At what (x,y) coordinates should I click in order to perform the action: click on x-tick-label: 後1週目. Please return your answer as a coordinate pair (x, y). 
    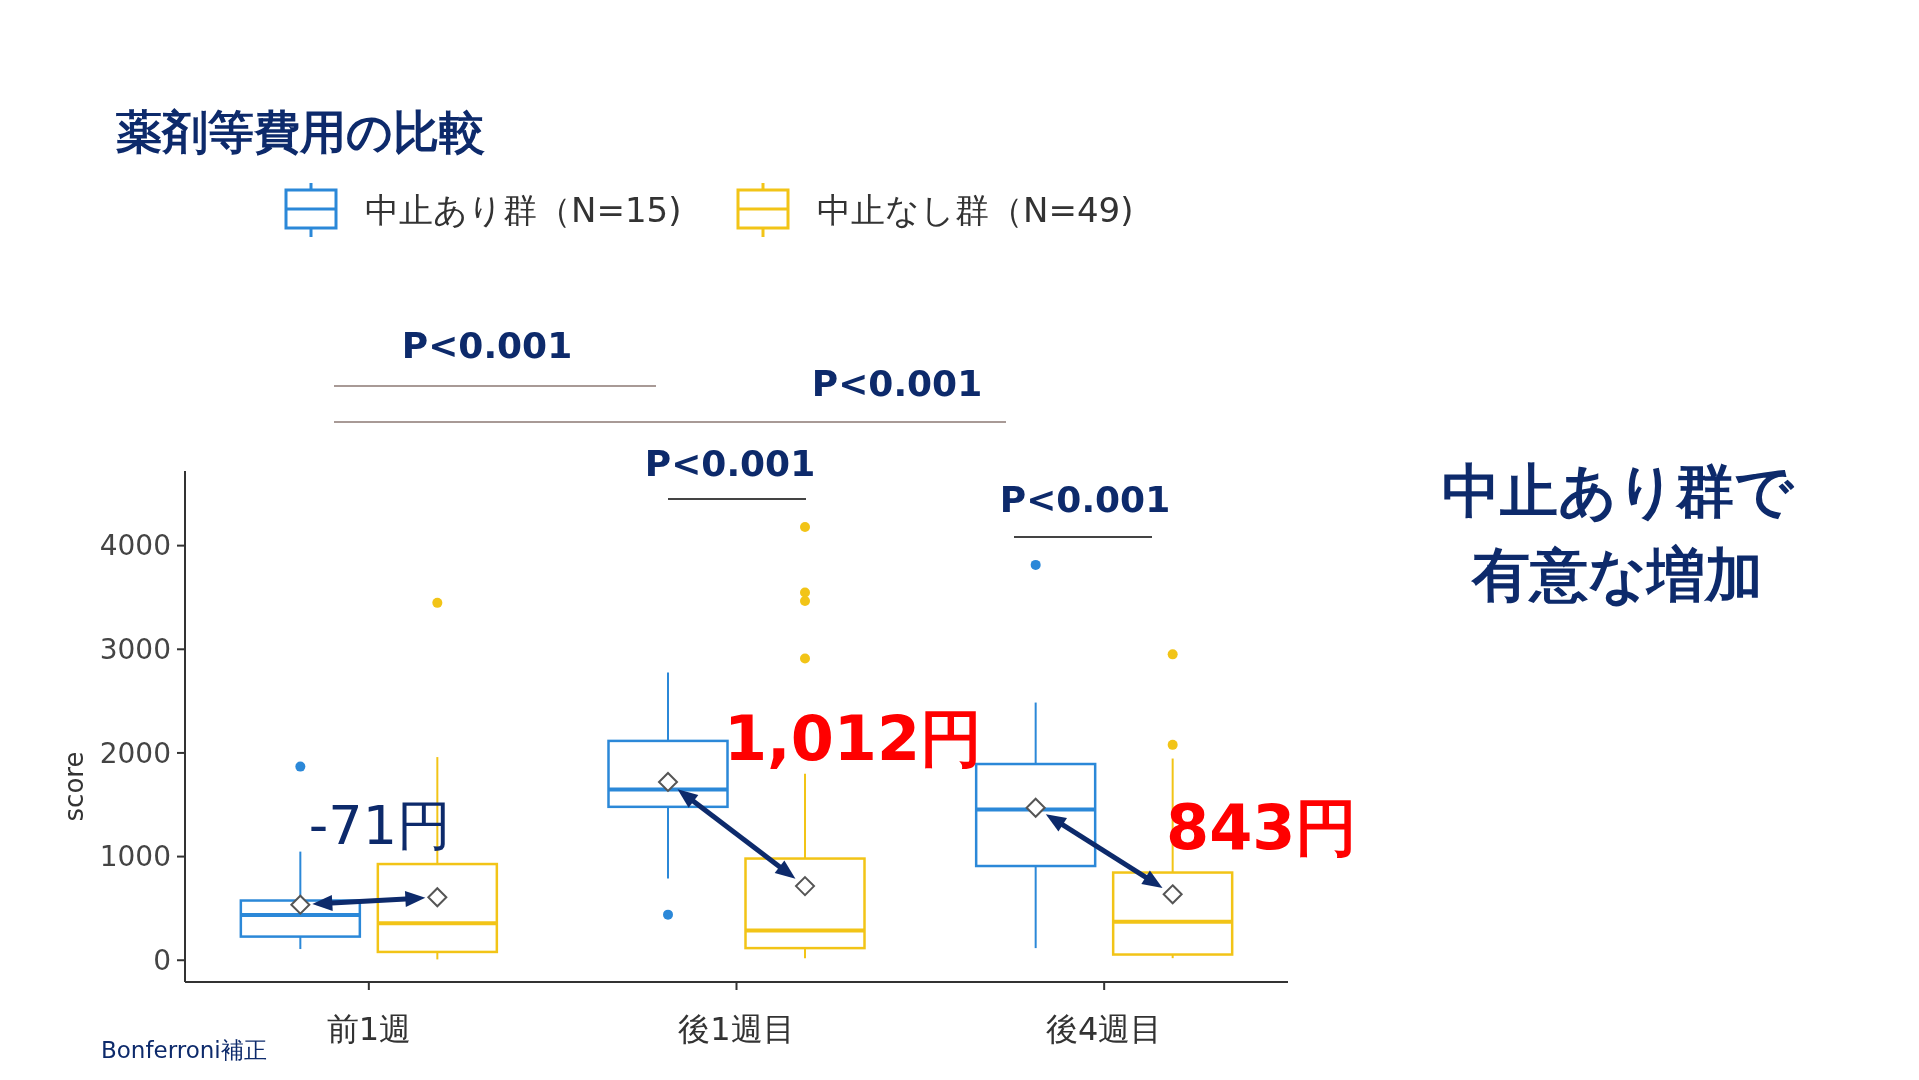
    Looking at the image, I should click on (736, 1029).